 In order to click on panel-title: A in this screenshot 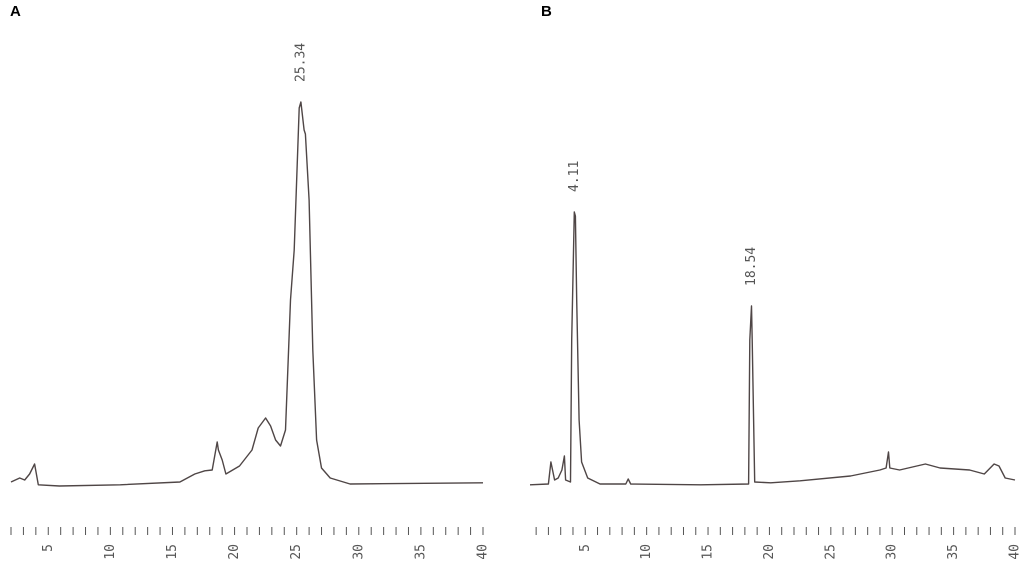, I will do `click(15, 11)`.